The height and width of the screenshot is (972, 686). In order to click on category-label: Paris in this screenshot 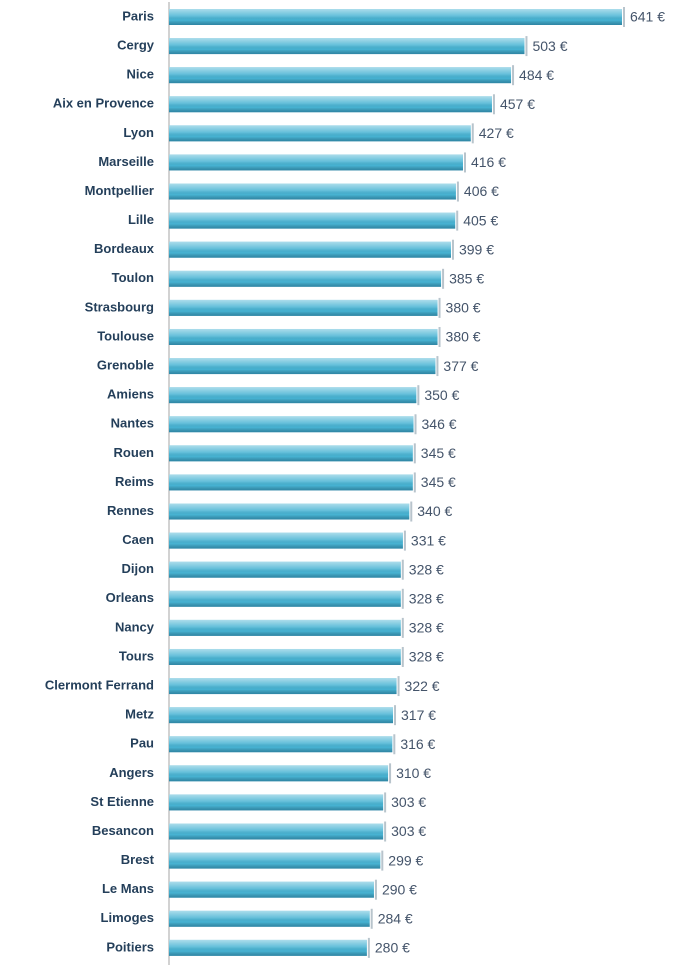, I will do `click(138, 15)`.